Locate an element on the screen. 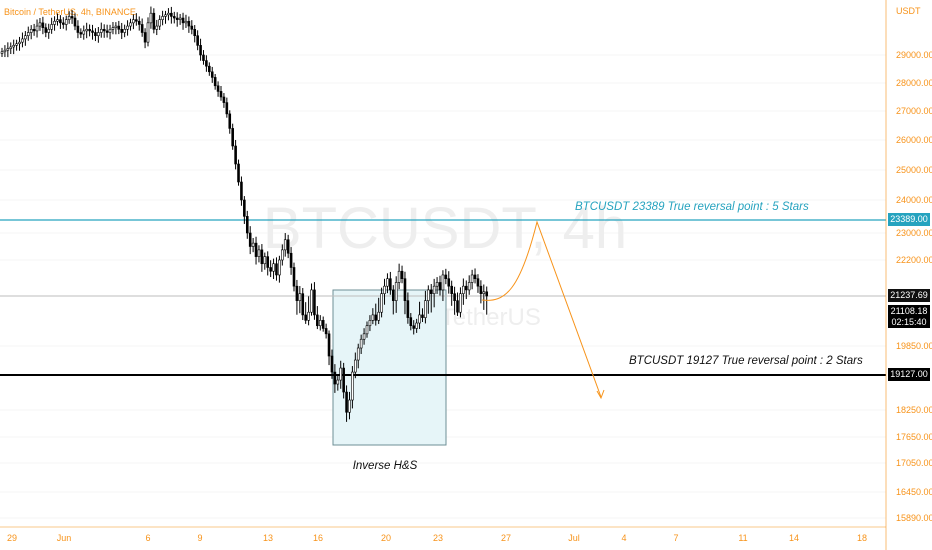  time-tick-label: 6 is located at coordinates (147, 538).